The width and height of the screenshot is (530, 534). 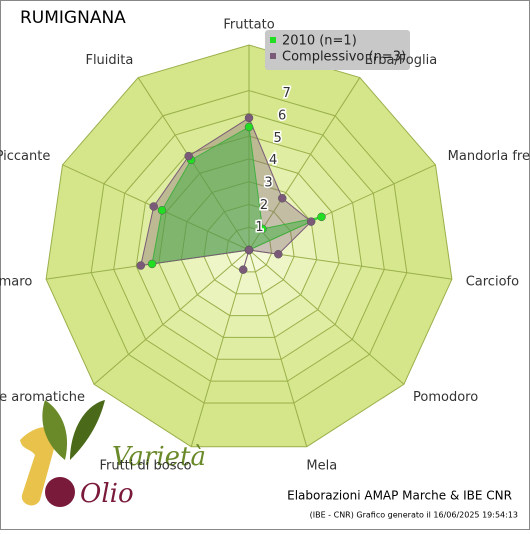 I want to click on r-tick-label: 6, so click(x=282, y=116).